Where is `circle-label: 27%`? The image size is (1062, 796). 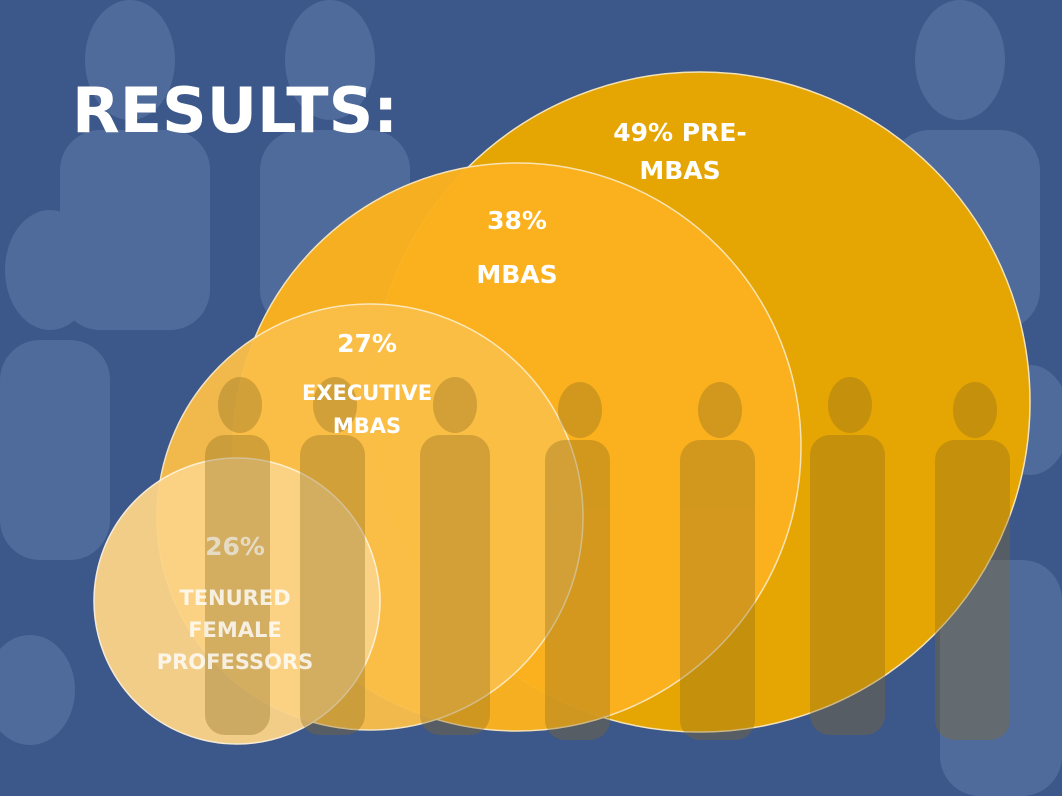 circle-label: 27% is located at coordinates (367, 343).